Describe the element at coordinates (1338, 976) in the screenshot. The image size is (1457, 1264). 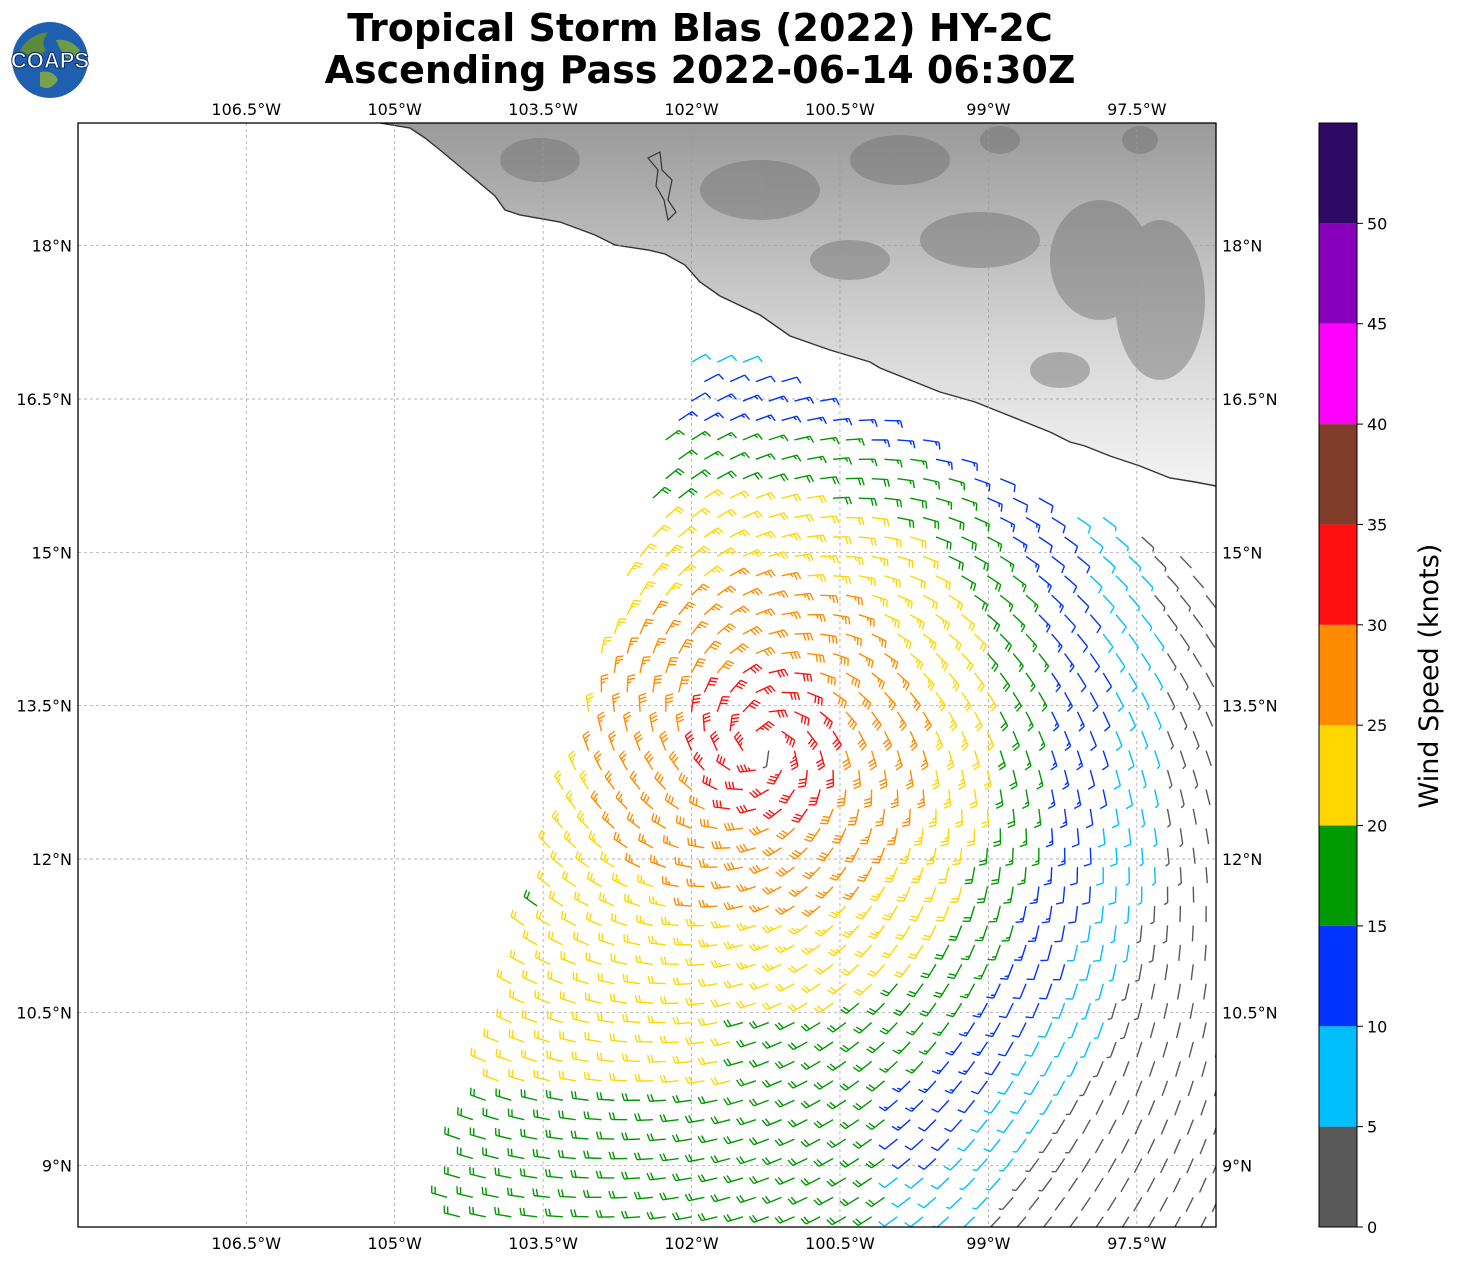
I see `colorbar-bin` at that location.